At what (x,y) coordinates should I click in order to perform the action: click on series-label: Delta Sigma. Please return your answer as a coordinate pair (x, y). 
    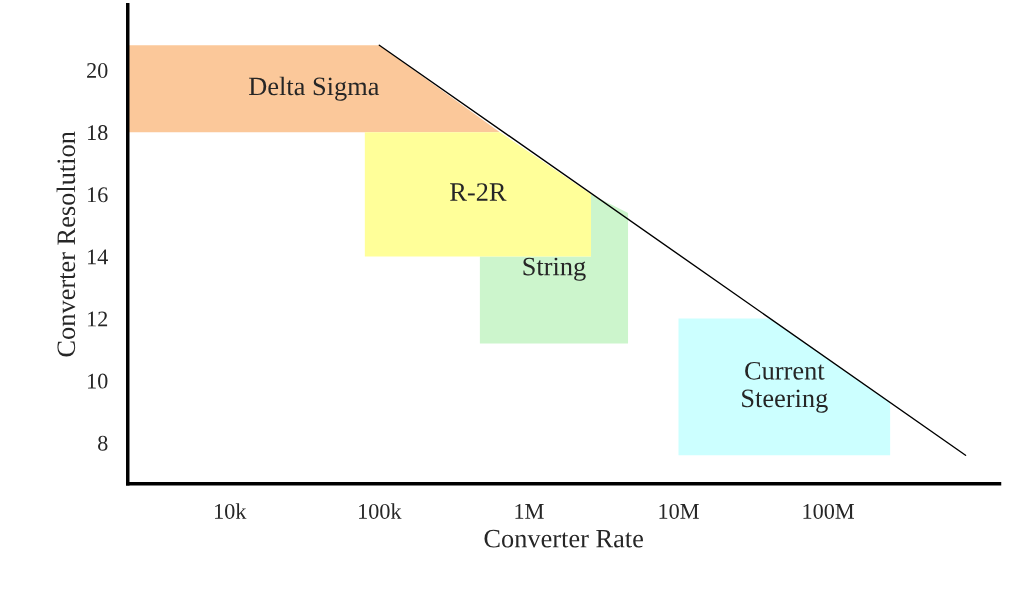
    Looking at the image, I should click on (314, 88).